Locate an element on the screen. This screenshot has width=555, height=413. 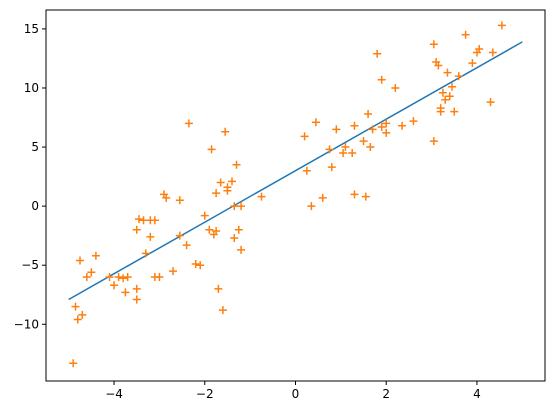
y-tick-label: 5 is located at coordinates (35, 147).